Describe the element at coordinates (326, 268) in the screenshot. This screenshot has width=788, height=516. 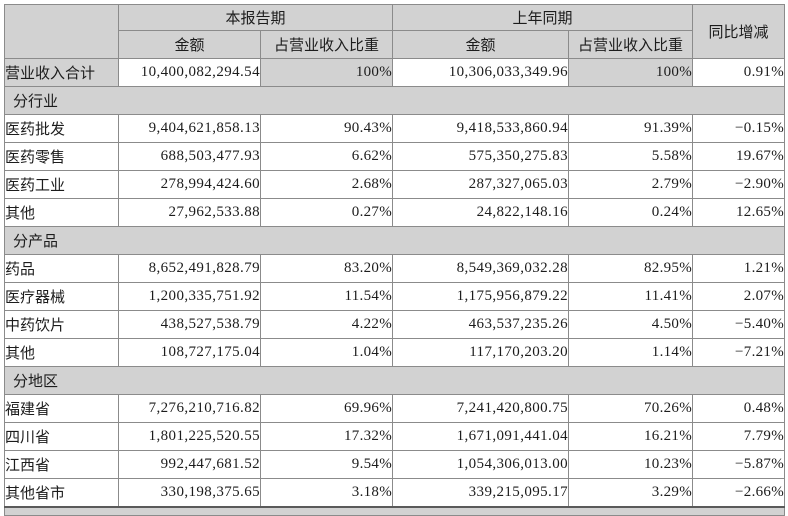
I see `cell-ratio-current: 83.20%` at that location.